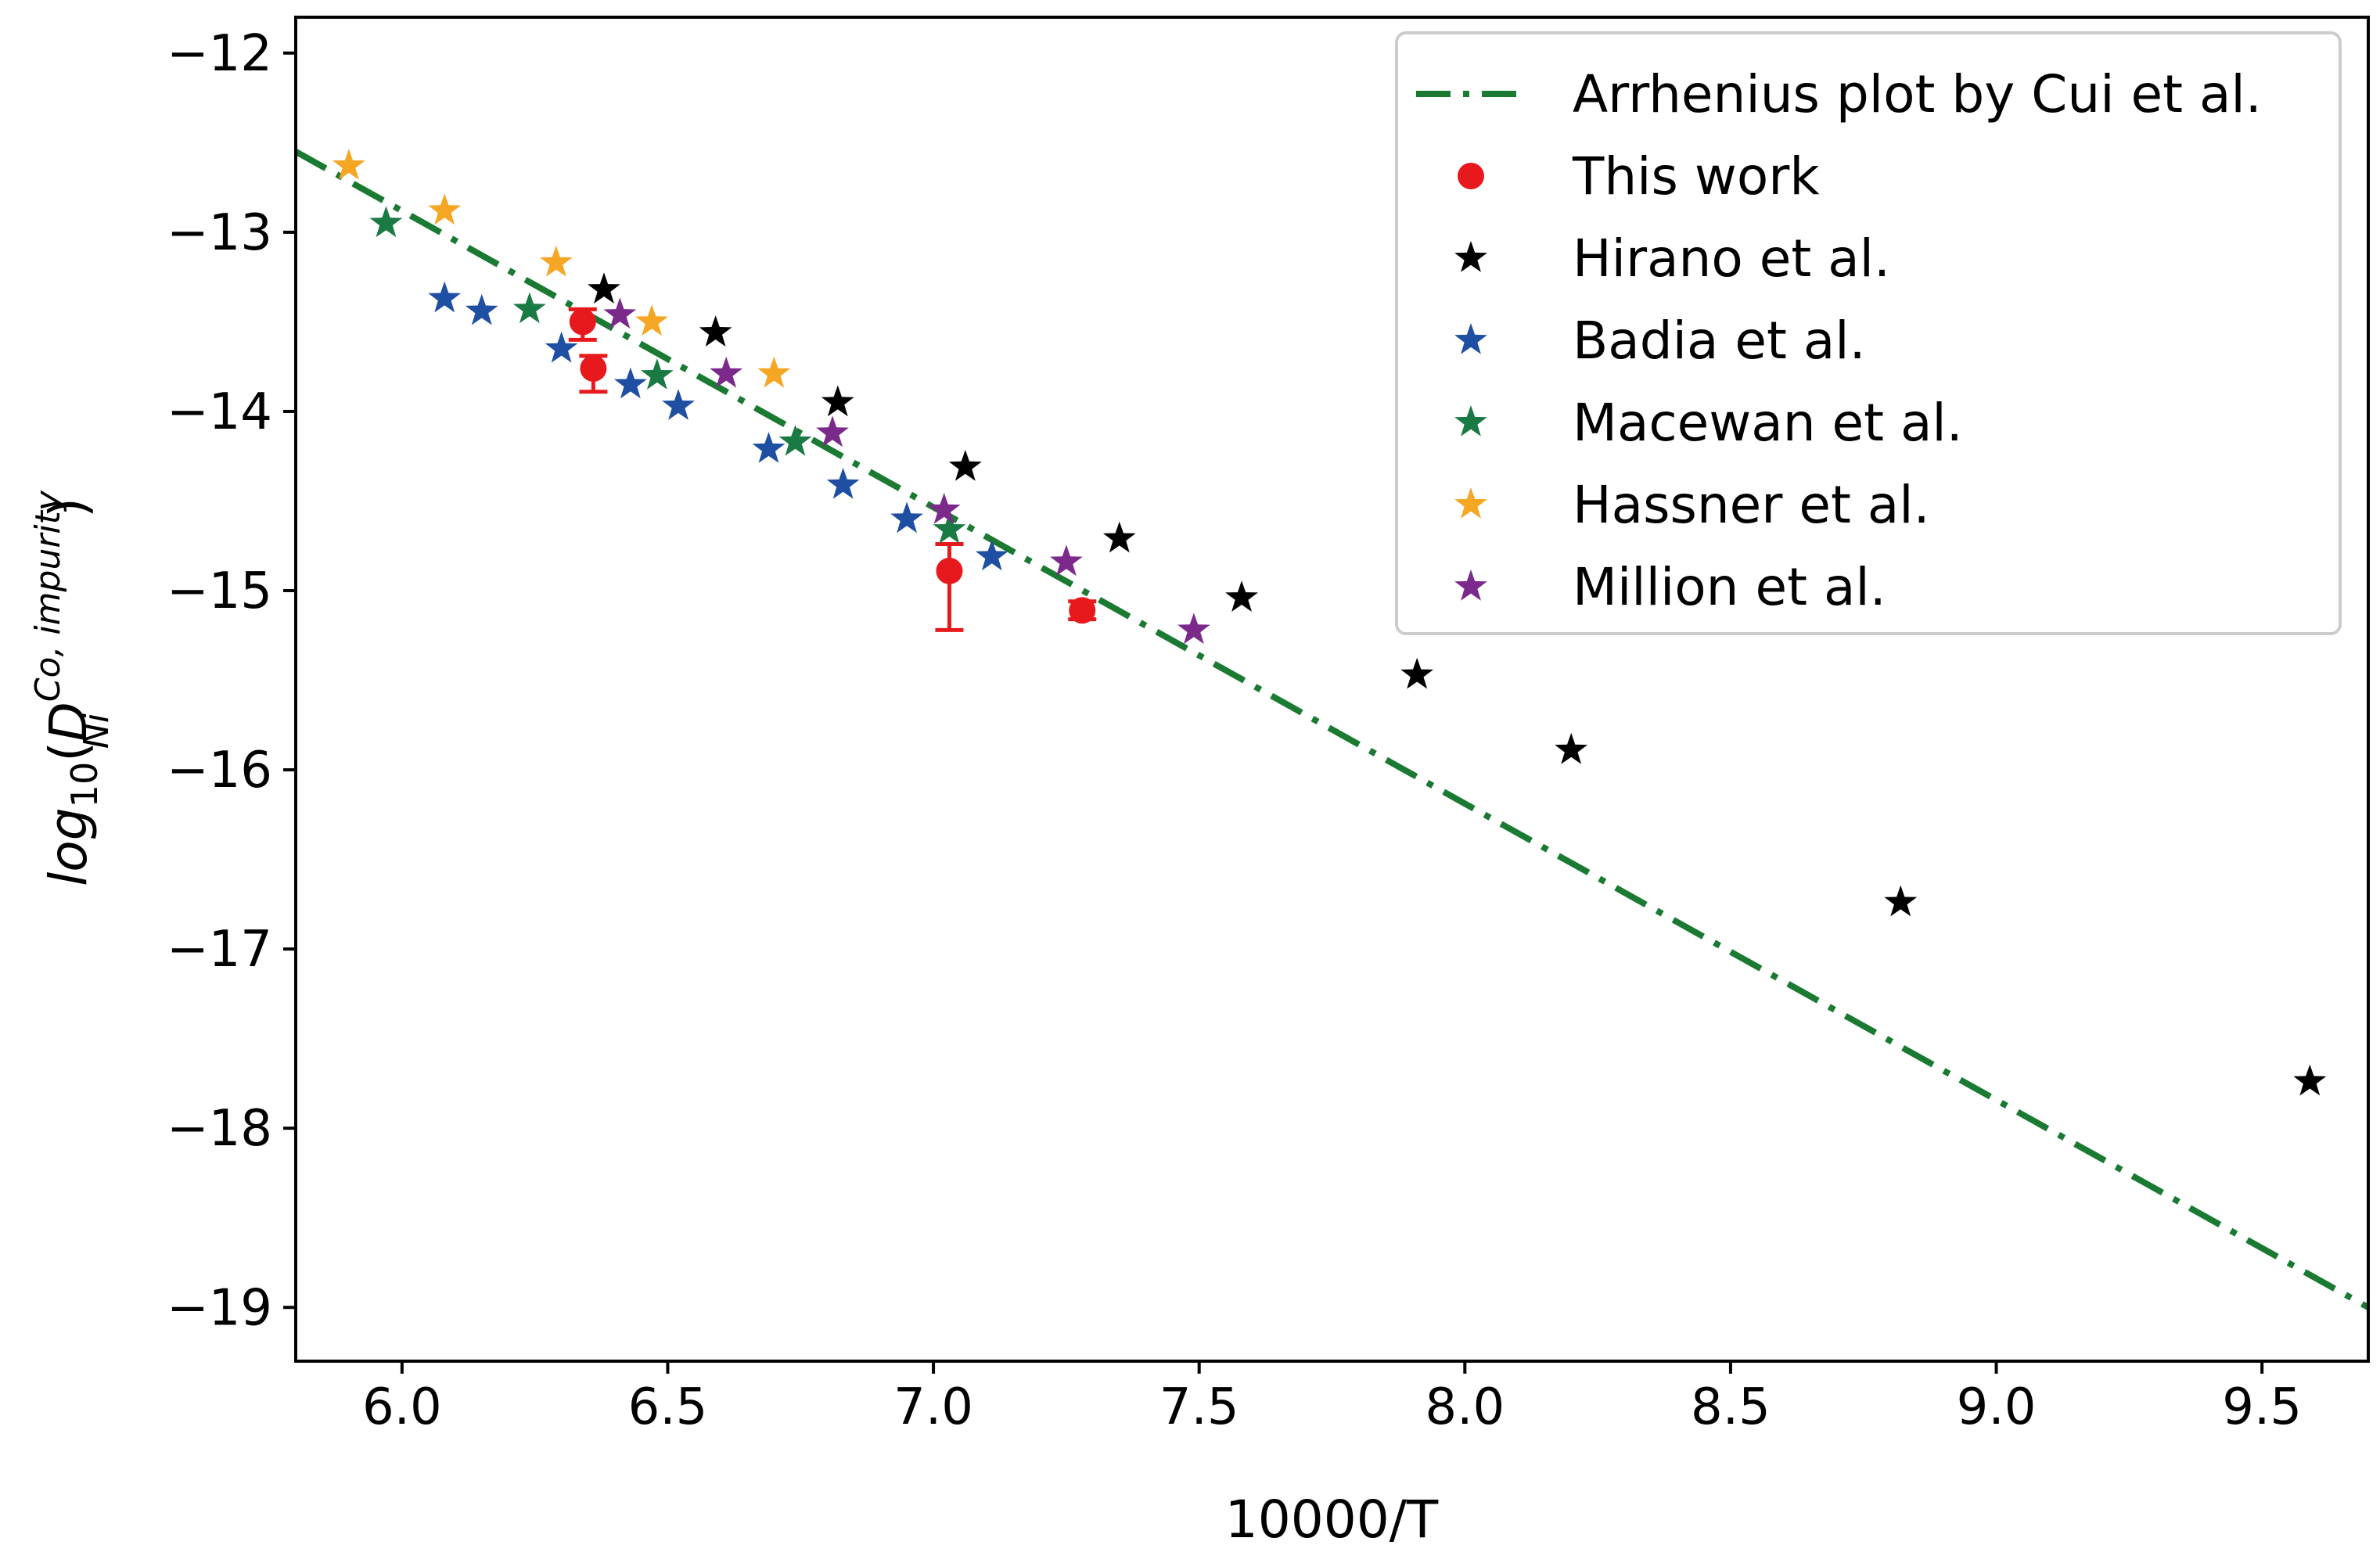 This screenshot has width=2380, height=1563. Describe the element at coordinates (1731, 258) in the screenshot. I see `legend-label: Hirano et al.` at that location.